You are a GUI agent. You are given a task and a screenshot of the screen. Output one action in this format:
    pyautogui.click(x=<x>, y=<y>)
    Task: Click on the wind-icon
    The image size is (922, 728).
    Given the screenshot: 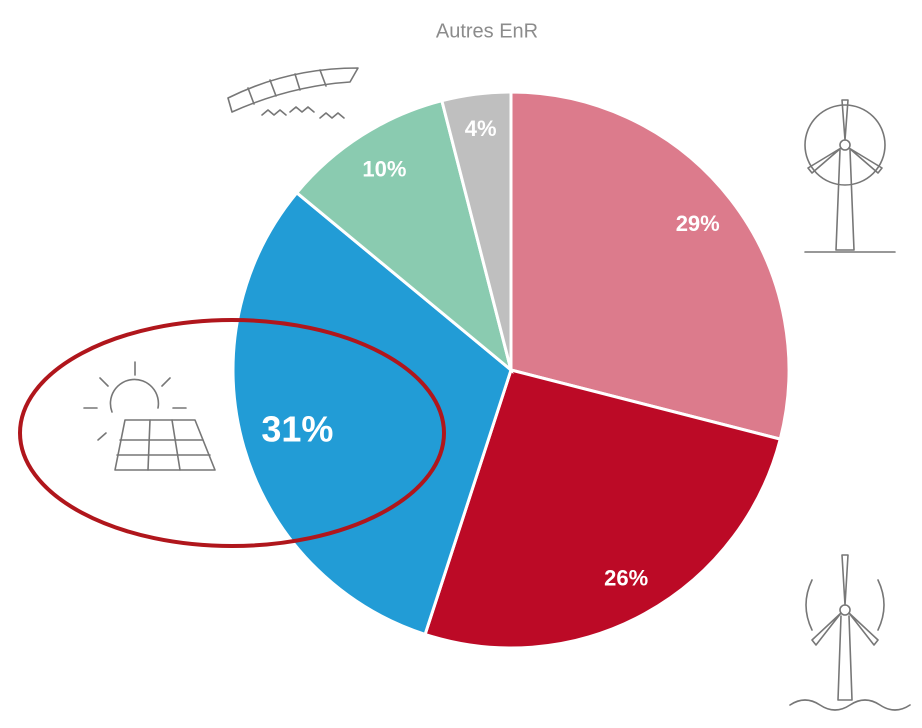 What is the action you would take?
    pyautogui.click(x=850, y=176)
    